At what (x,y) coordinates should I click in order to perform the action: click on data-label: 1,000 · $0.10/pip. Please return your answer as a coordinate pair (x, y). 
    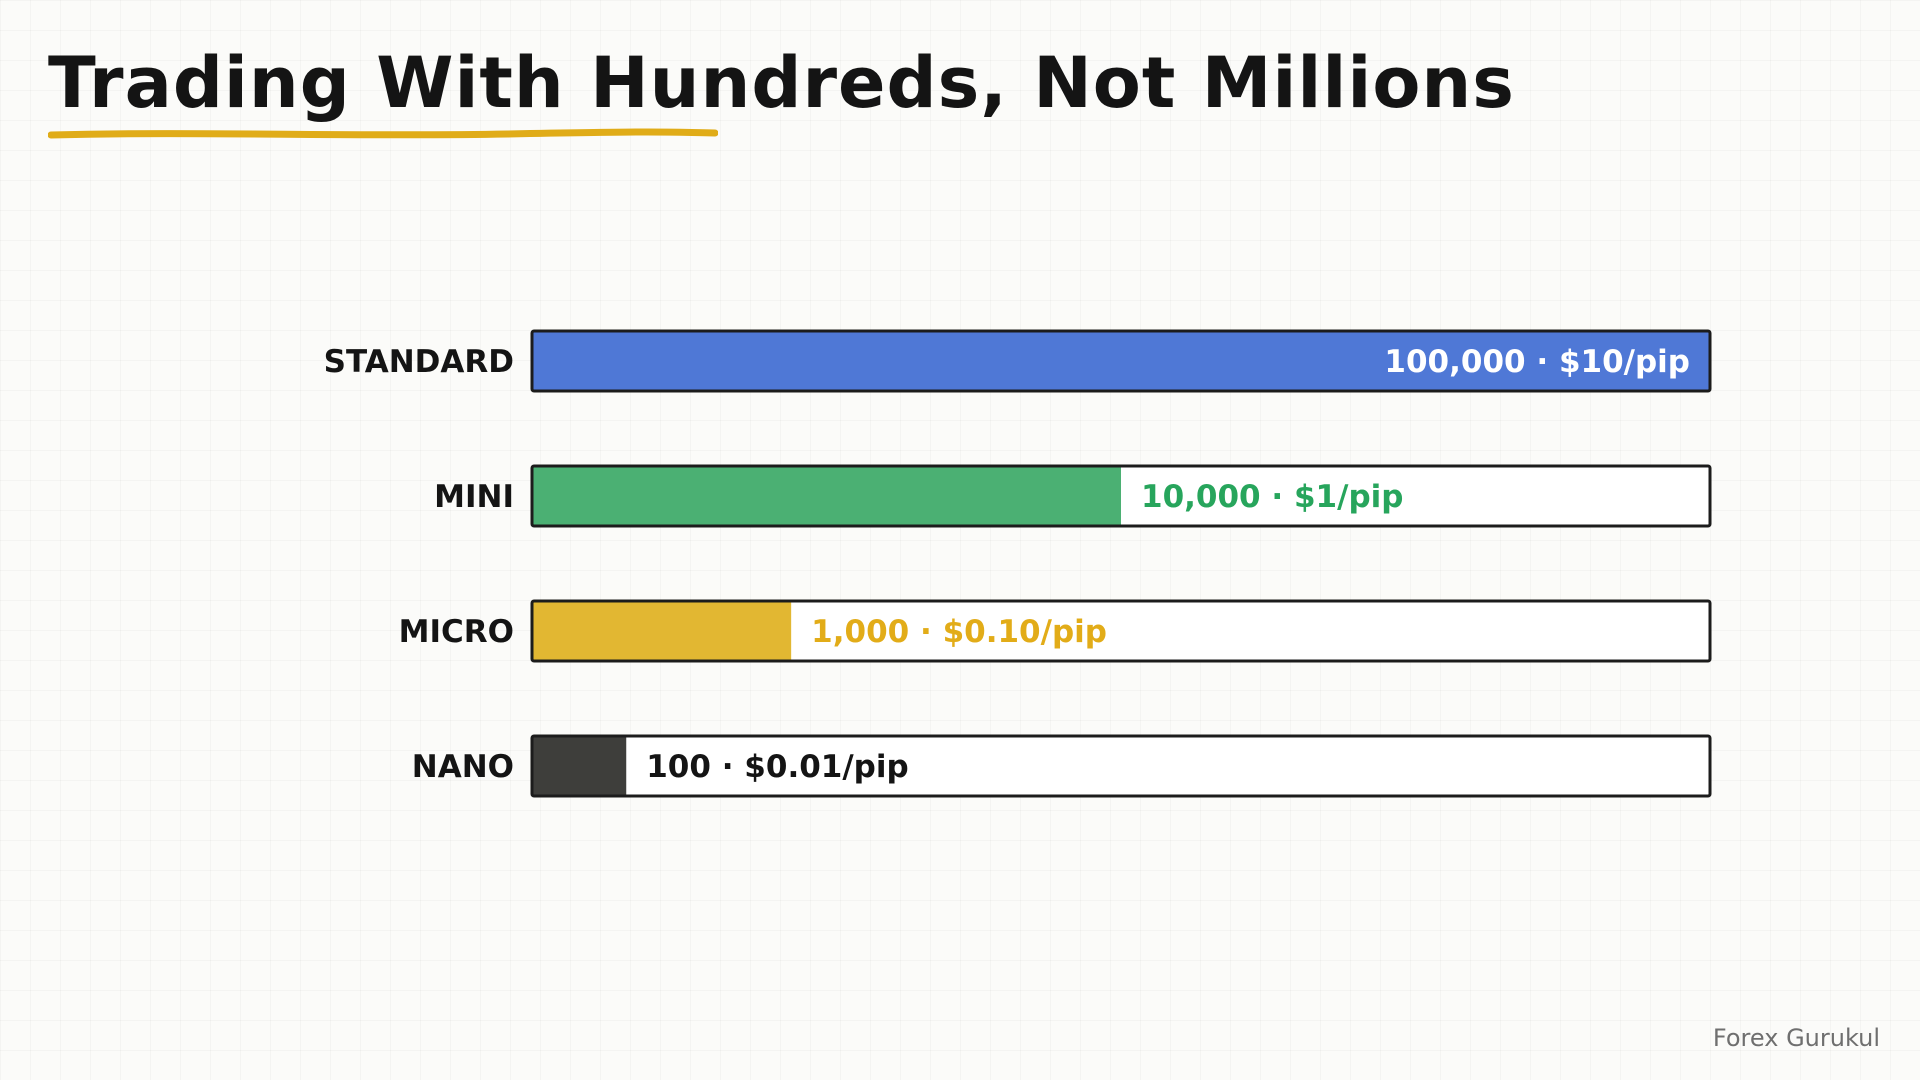
    Looking at the image, I should click on (959, 632).